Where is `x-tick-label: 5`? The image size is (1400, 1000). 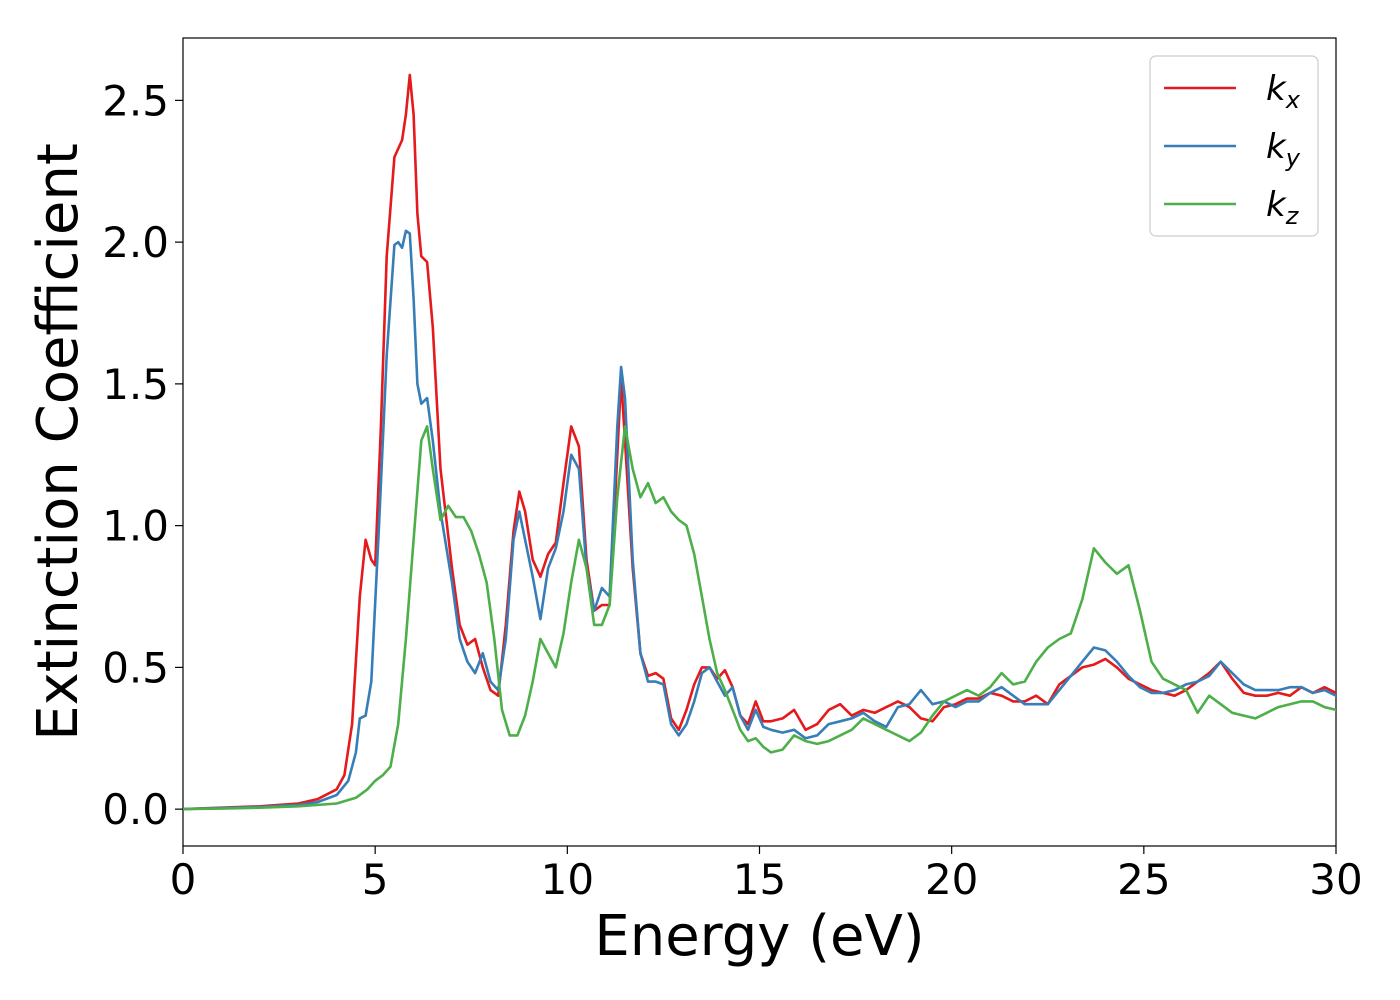
x-tick-label: 5 is located at coordinates (375, 879).